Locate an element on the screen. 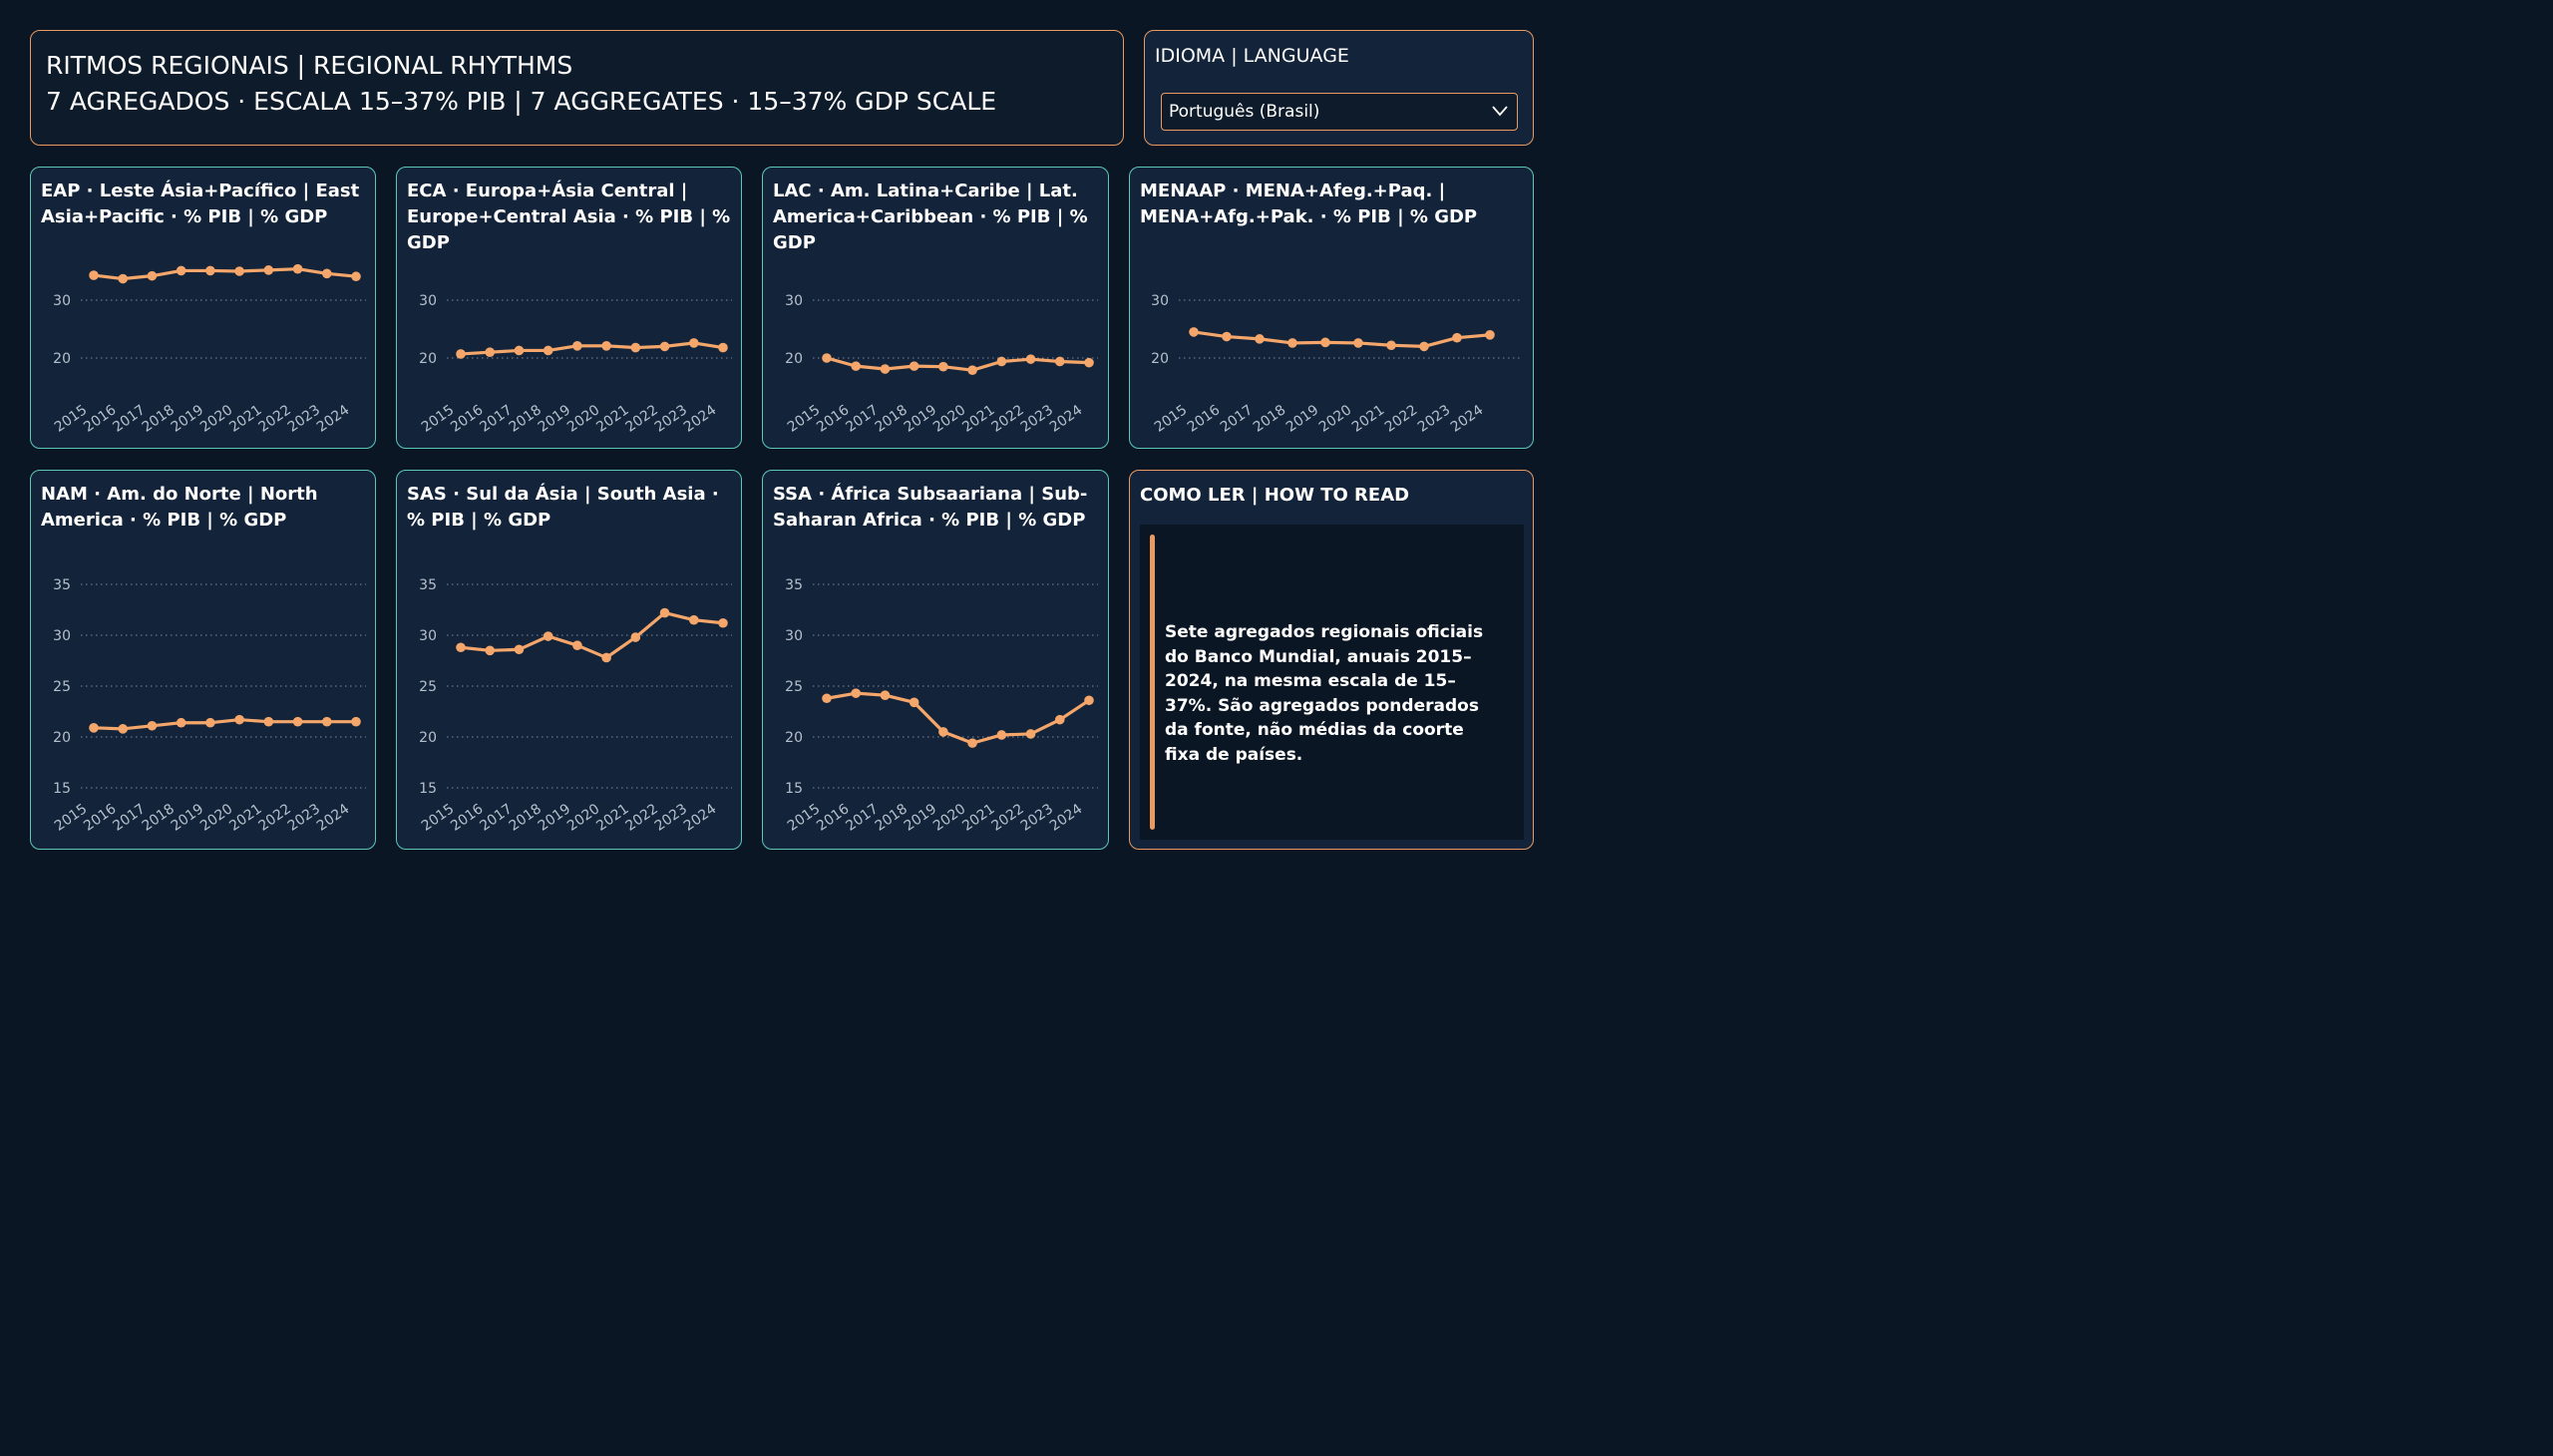 This screenshot has height=1456, width=2553. language-select: Português (Brasil) is located at coordinates (1340, 112).